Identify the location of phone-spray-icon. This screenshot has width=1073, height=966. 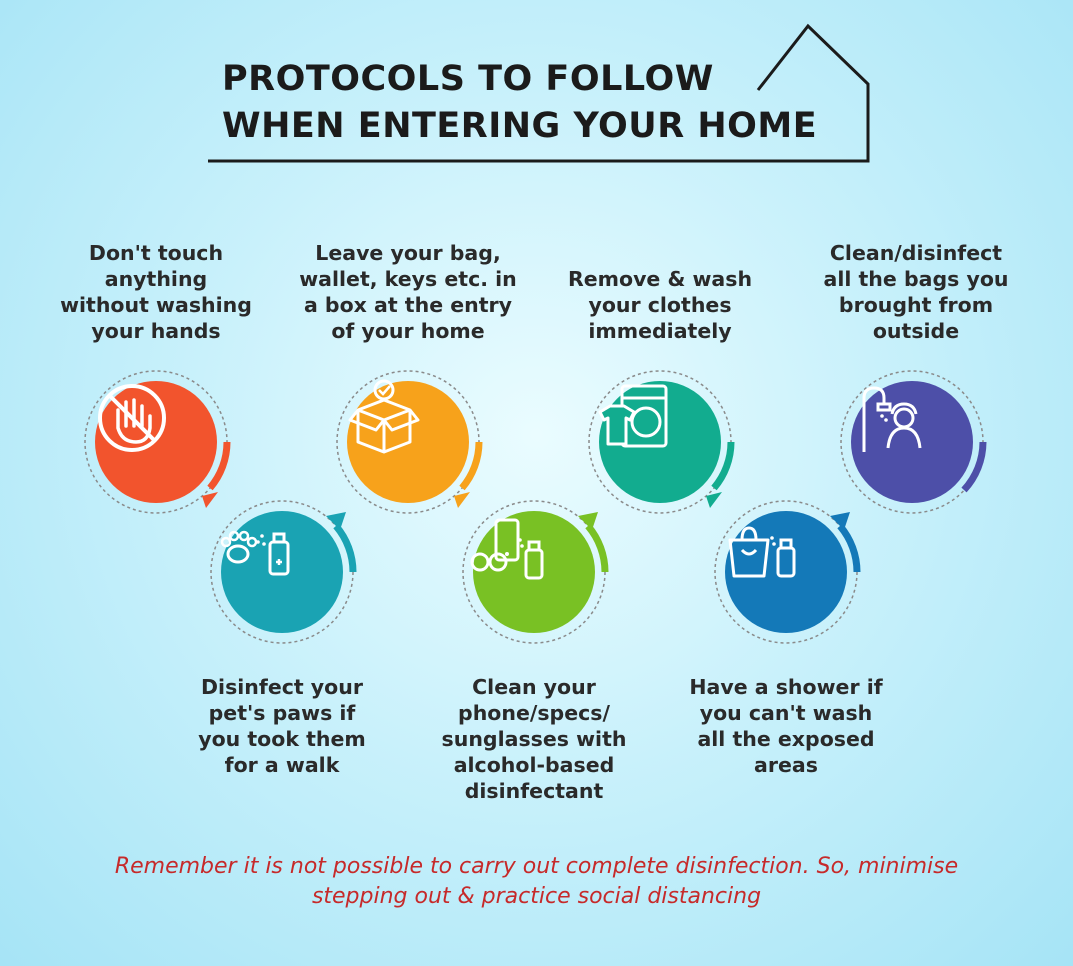
(507, 549).